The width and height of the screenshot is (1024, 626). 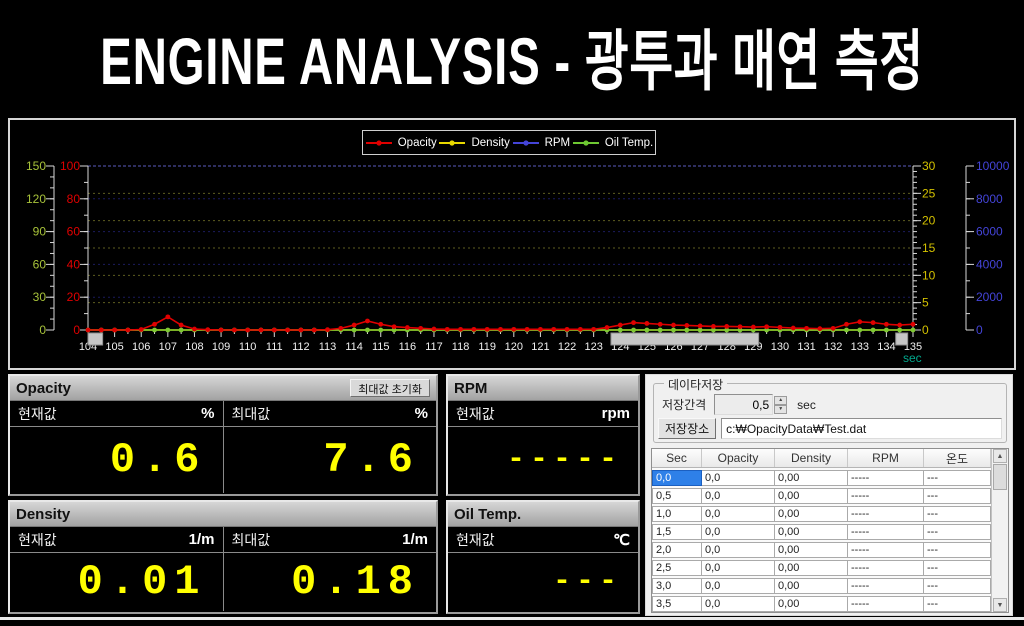 I want to click on opacity-max-value: 7.6, so click(x=371, y=460).